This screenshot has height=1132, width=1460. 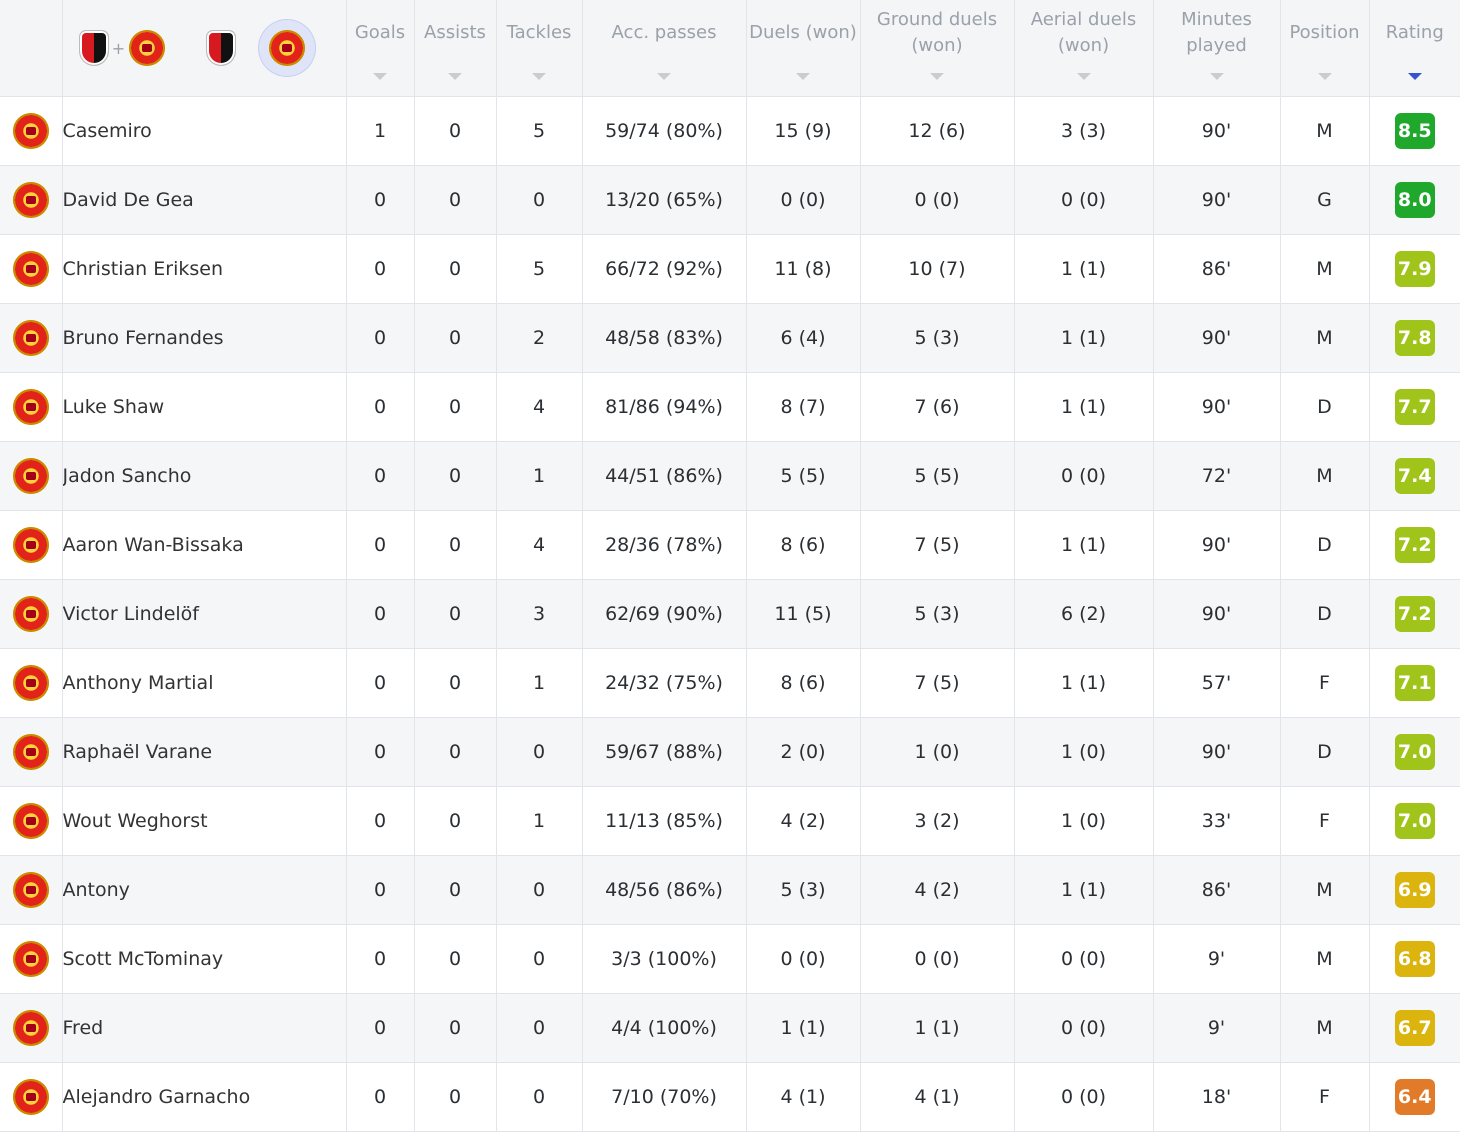 What do you see at coordinates (1414, 200) in the screenshot?
I see `rating-cell: 8.0` at bounding box center [1414, 200].